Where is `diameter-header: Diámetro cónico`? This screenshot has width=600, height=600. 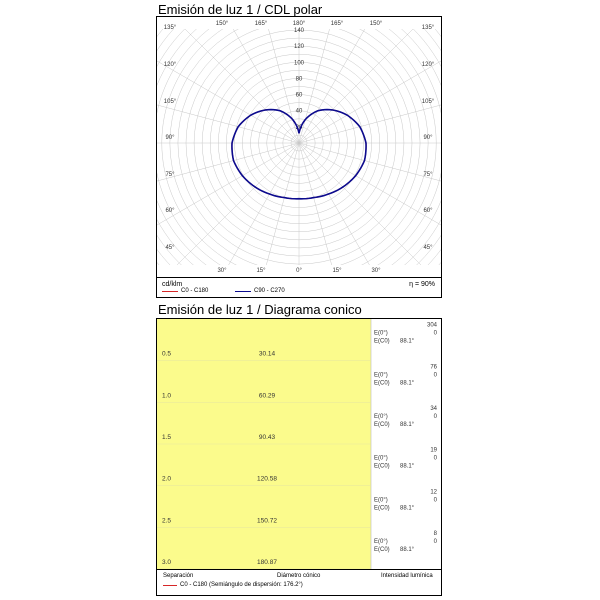 diameter-header: Diámetro cónico is located at coordinates (299, 576).